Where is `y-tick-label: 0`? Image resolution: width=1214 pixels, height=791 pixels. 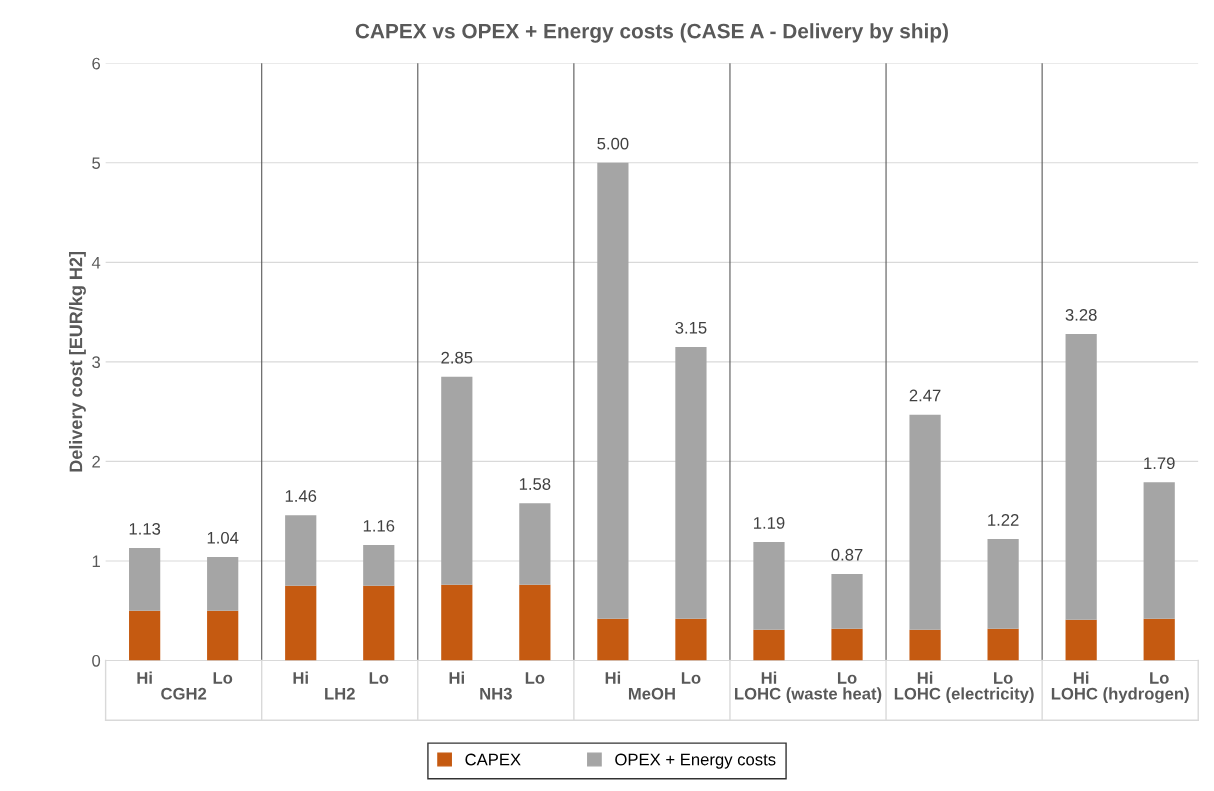
y-tick-label: 0 is located at coordinates (96, 660).